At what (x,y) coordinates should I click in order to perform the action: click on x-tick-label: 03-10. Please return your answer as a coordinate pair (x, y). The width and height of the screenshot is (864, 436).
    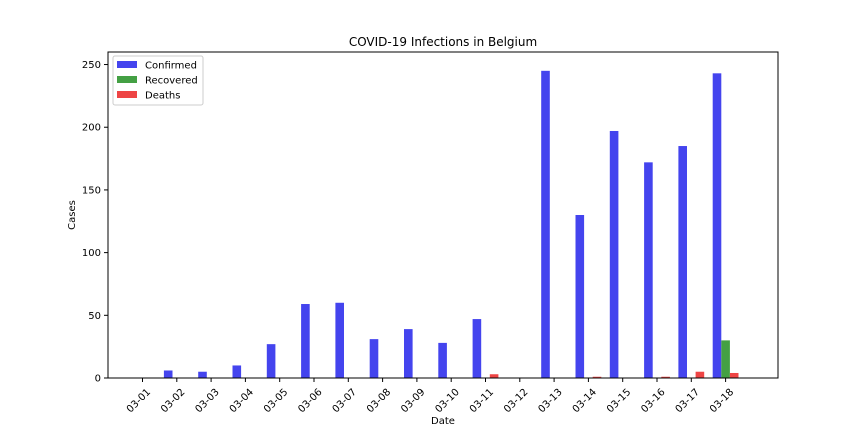
    Looking at the image, I should click on (448, 401).